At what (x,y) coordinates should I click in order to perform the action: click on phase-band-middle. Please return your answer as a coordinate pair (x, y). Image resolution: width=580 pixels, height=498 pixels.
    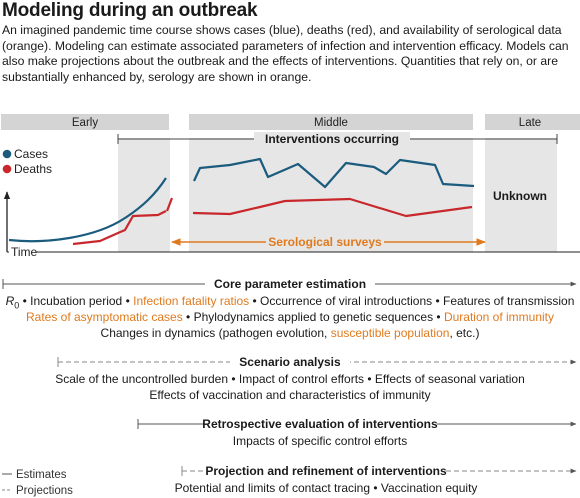
    Looking at the image, I should click on (331, 122).